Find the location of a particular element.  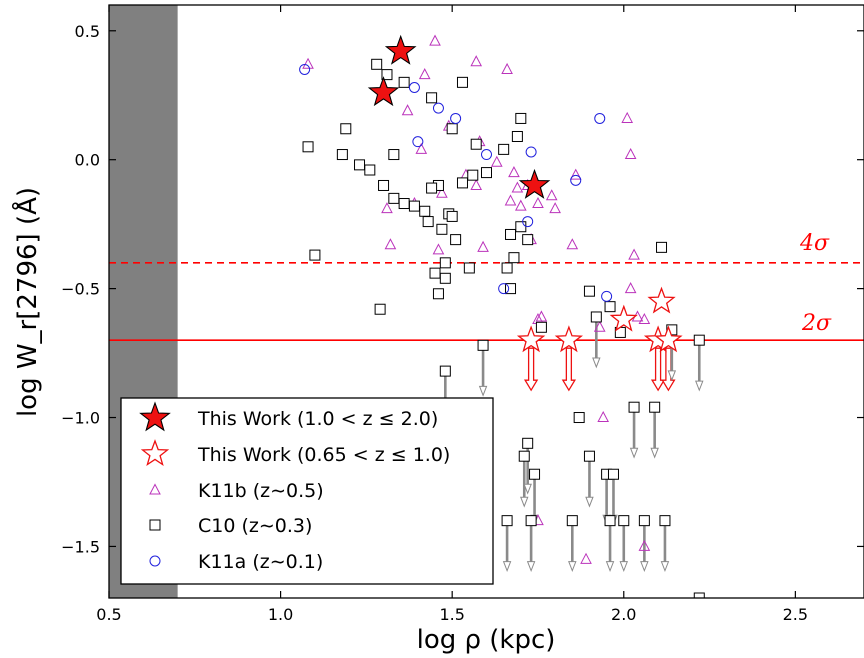

x-tick-label: 2.5 is located at coordinates (795, 614).